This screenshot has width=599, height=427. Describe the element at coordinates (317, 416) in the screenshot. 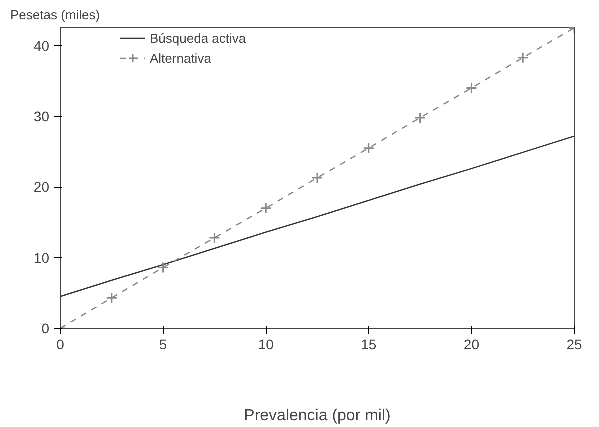

I see `x-axis-title: Prevalencia (por mil)` at that location.